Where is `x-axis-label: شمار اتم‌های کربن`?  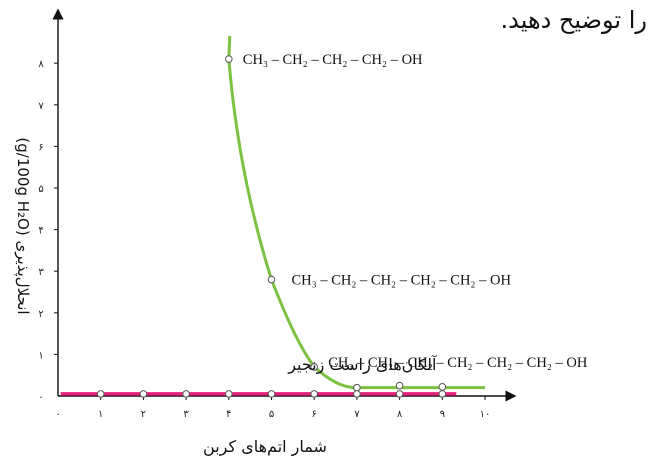 x-axis-label: شمار اتم‌های کربن is located at coordinates (265, 447).